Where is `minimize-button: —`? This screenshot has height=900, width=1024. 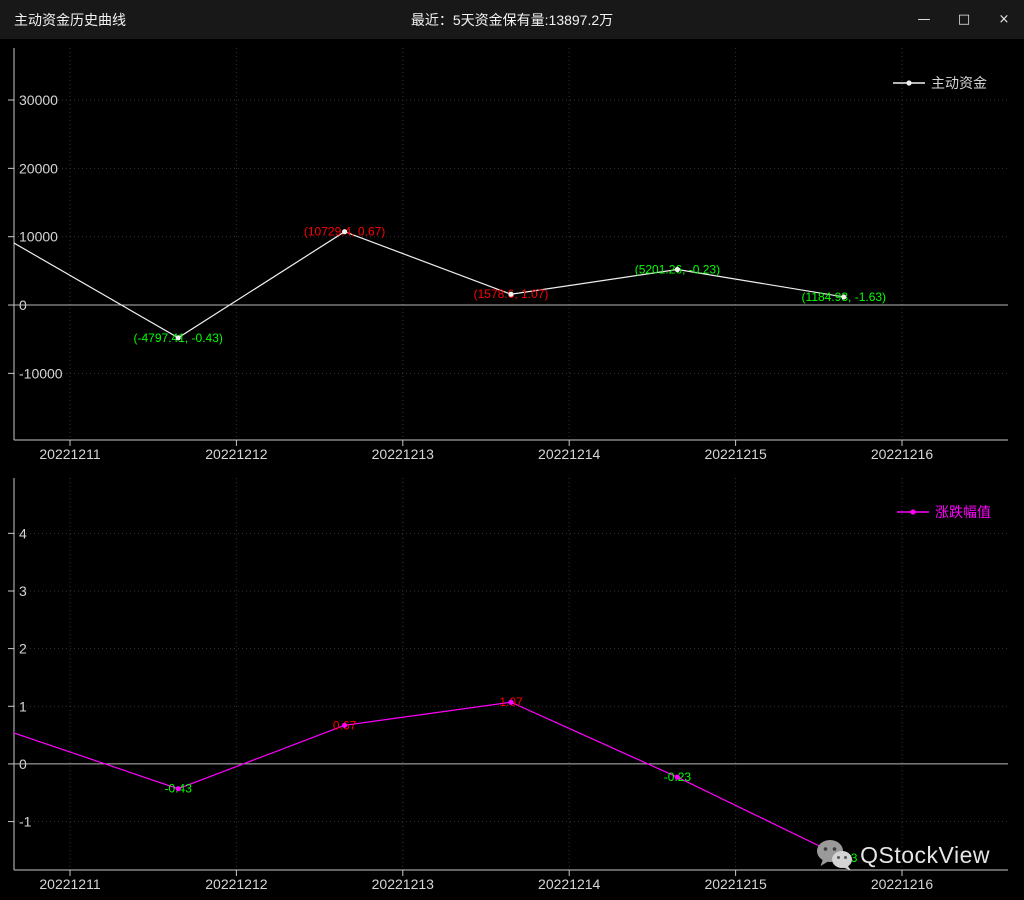 minimize-button: — is located at coordinates (924, 19).